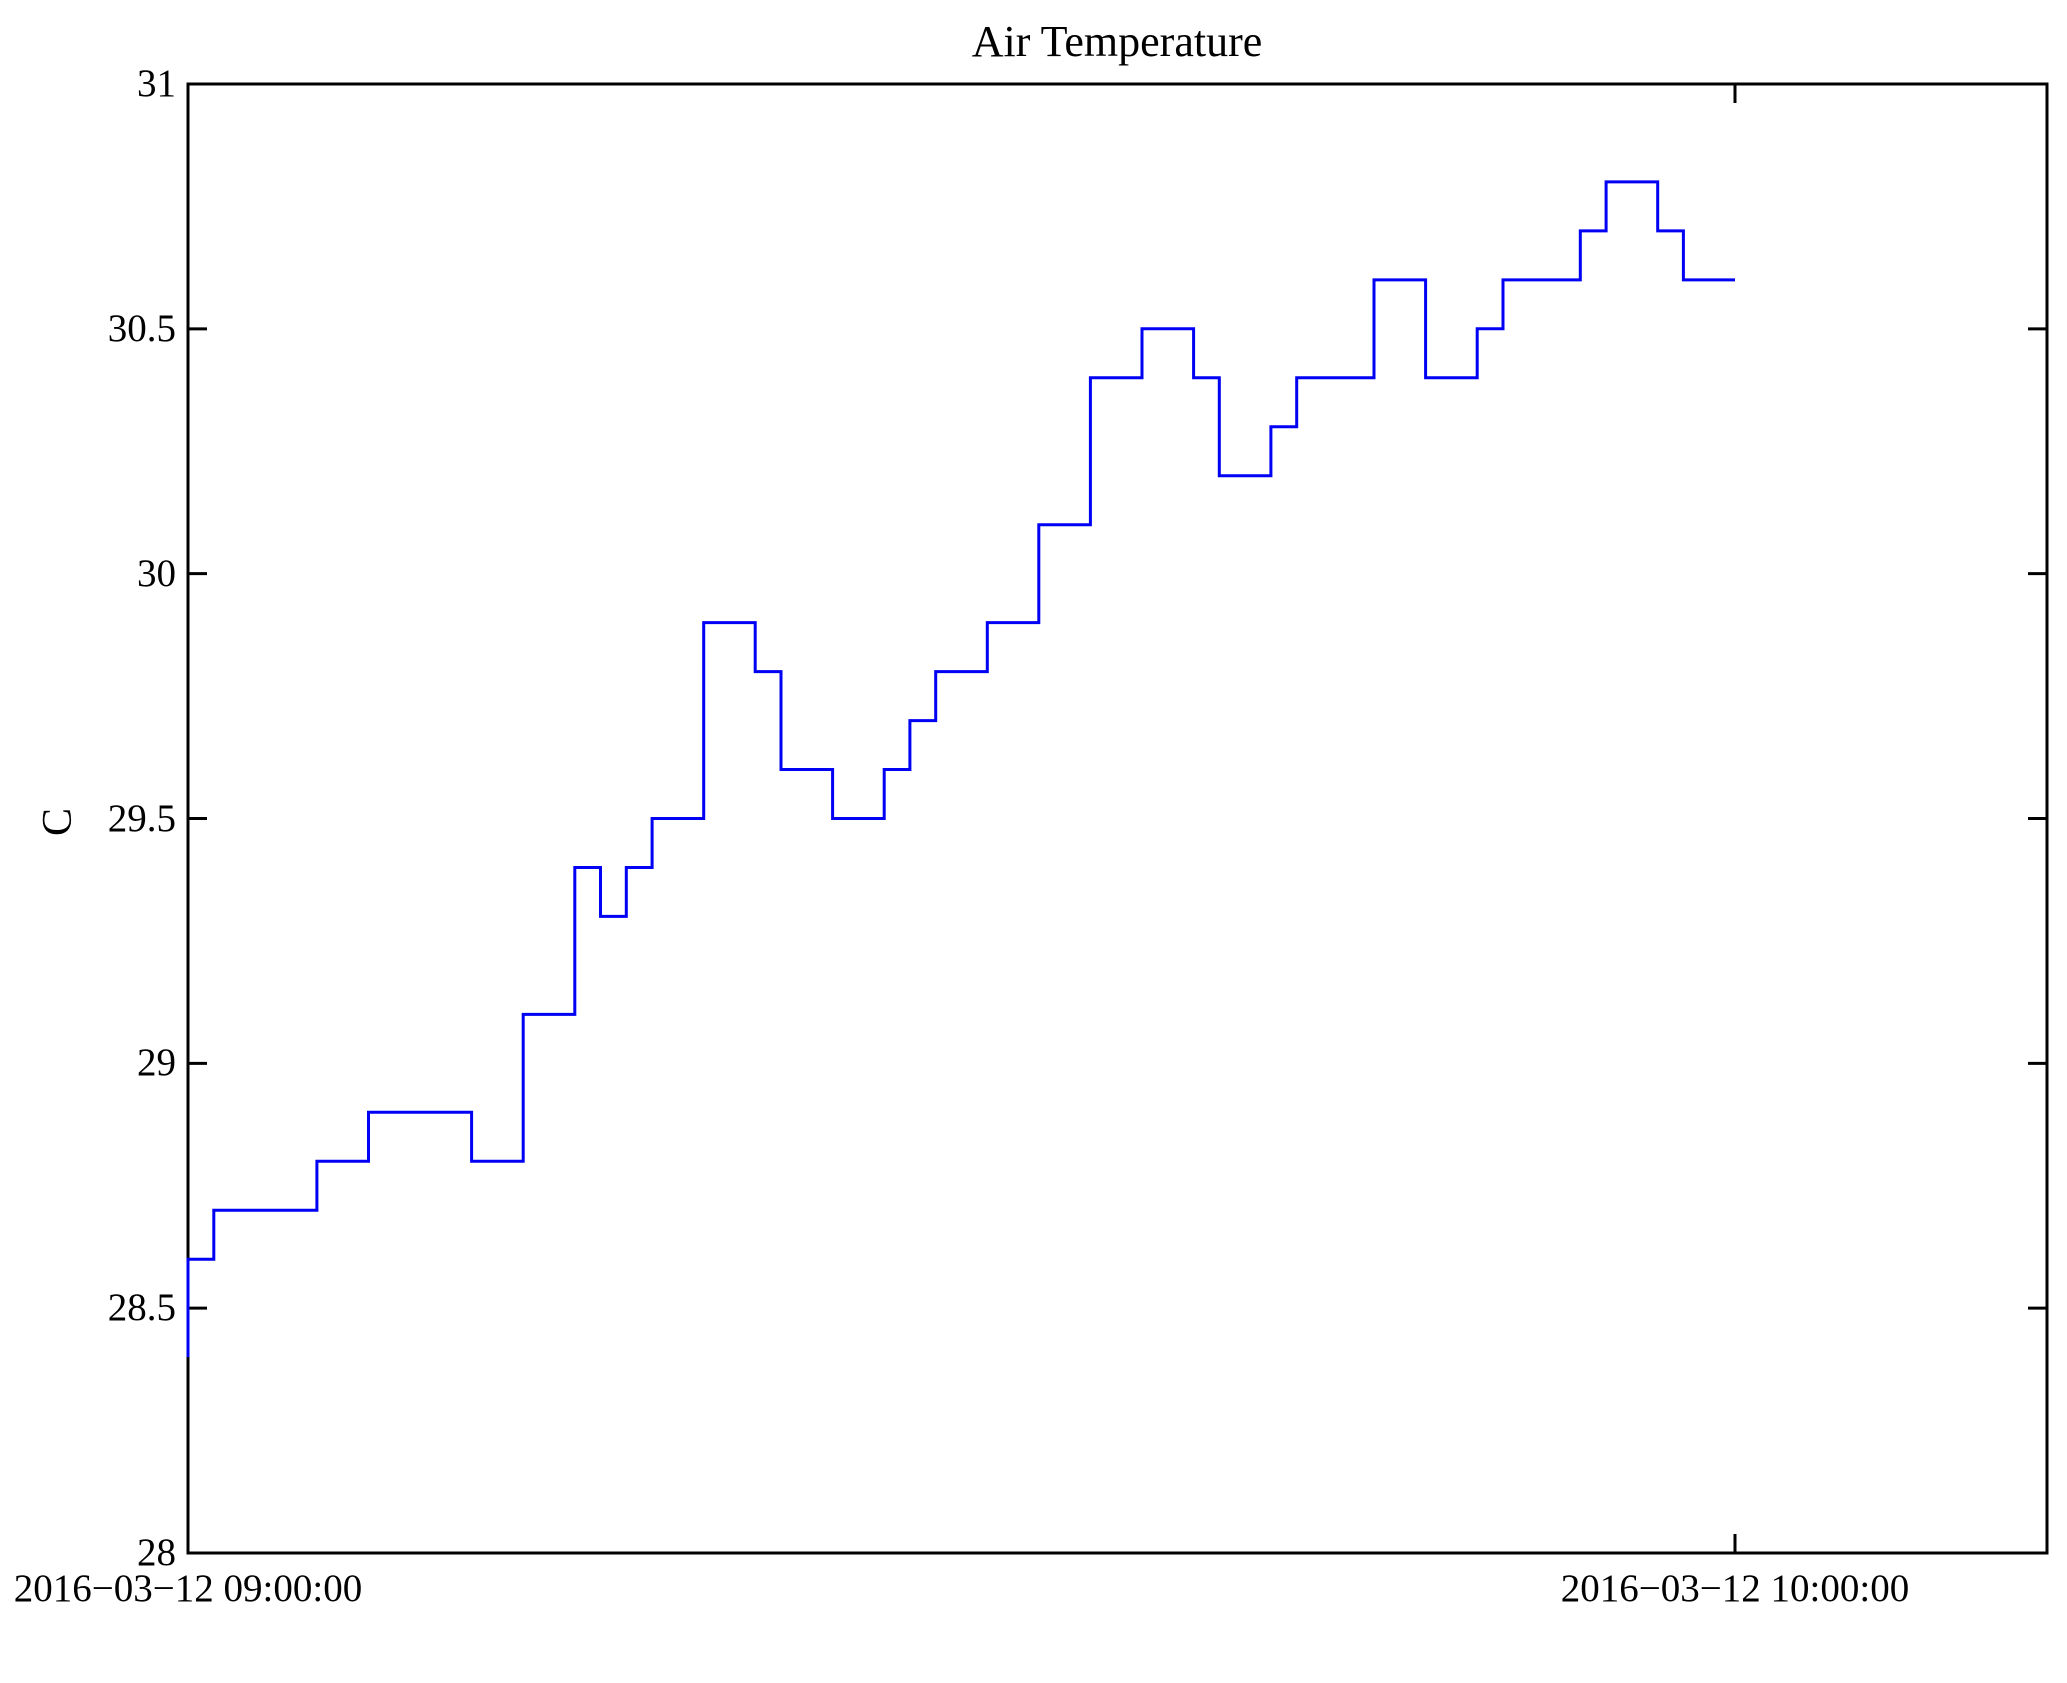  Describe the element at coordinates (156, 1063) in the screenshot. I see `y-tick-label: 29` at that location.